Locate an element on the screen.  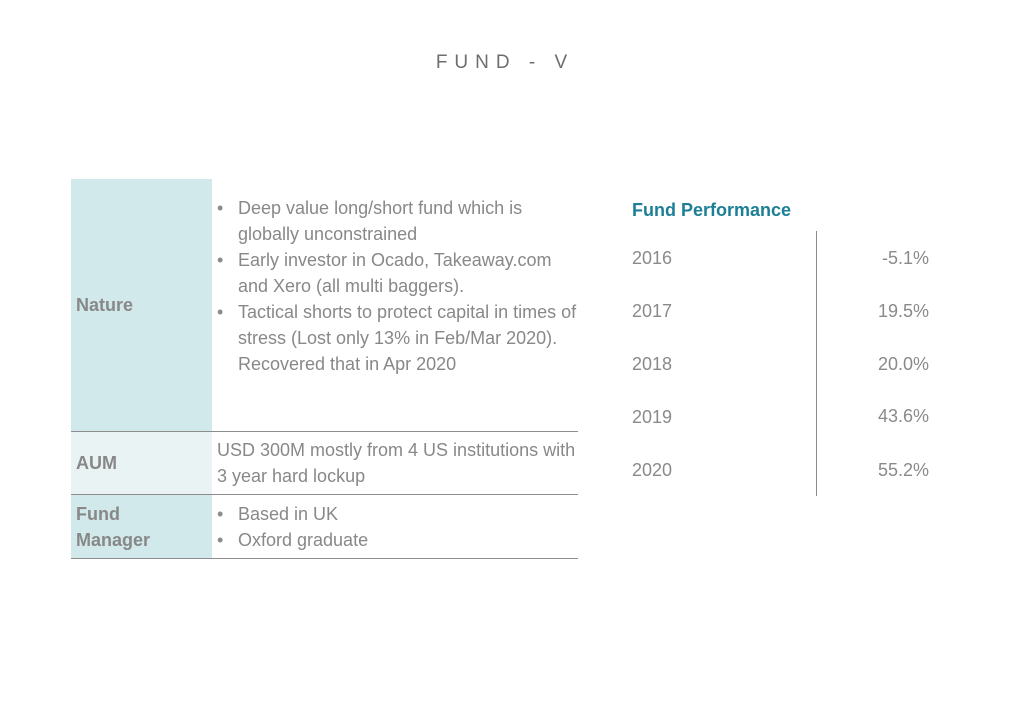
performance-divider is located at coordinates (816, 363).